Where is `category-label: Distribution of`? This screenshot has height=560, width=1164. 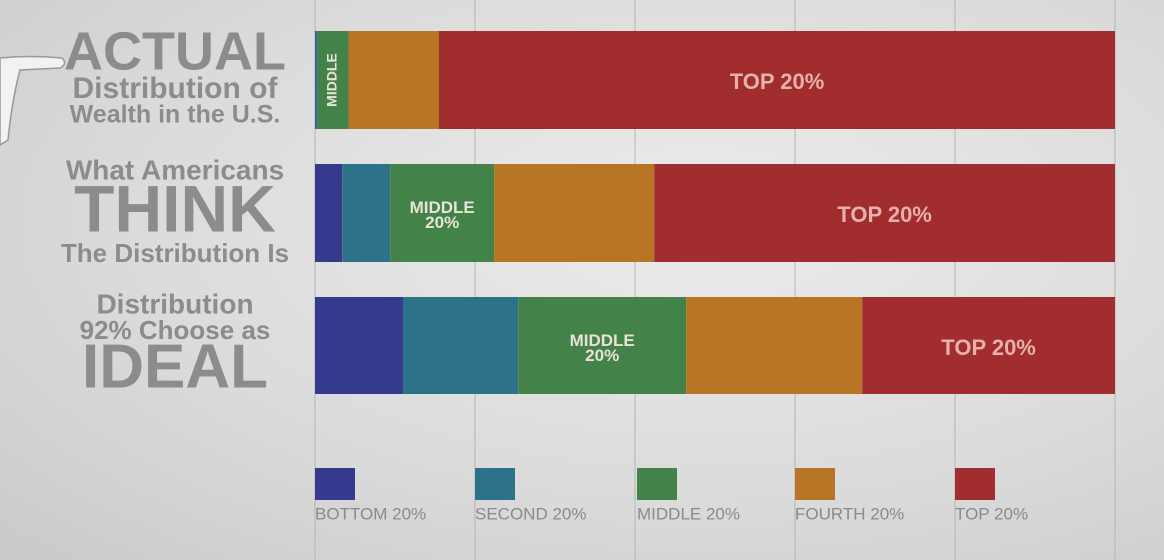 category-label: Distribution of is located at coordinates (176, 88).